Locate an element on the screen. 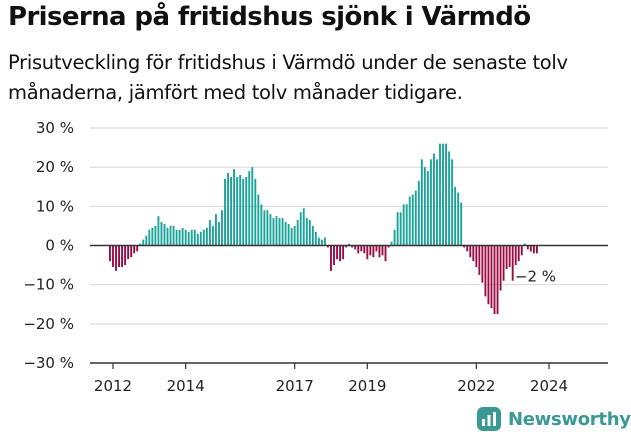 This screenshot has height=439, width=631. x-tick-label: 2019 is located at coordinates (367, 386).